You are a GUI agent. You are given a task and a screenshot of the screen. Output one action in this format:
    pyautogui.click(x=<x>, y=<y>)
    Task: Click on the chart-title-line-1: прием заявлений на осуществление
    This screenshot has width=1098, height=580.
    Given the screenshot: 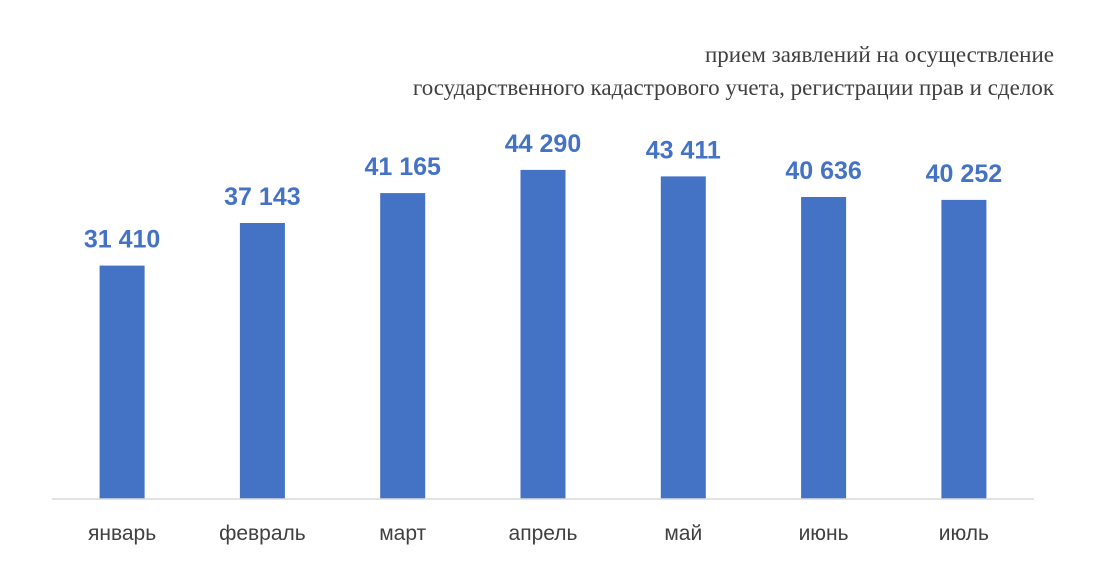 What is the action you would take?
    pyautogui.click(x=879, y=54)
    